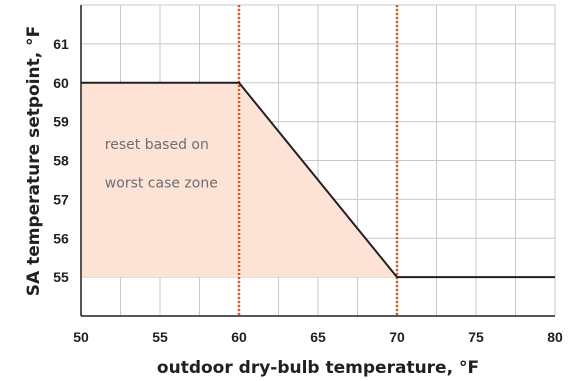 Image resolution: width=574 pixels, height=381 pixels. I want to click on y-tick-label: 60, so click(61, 83).